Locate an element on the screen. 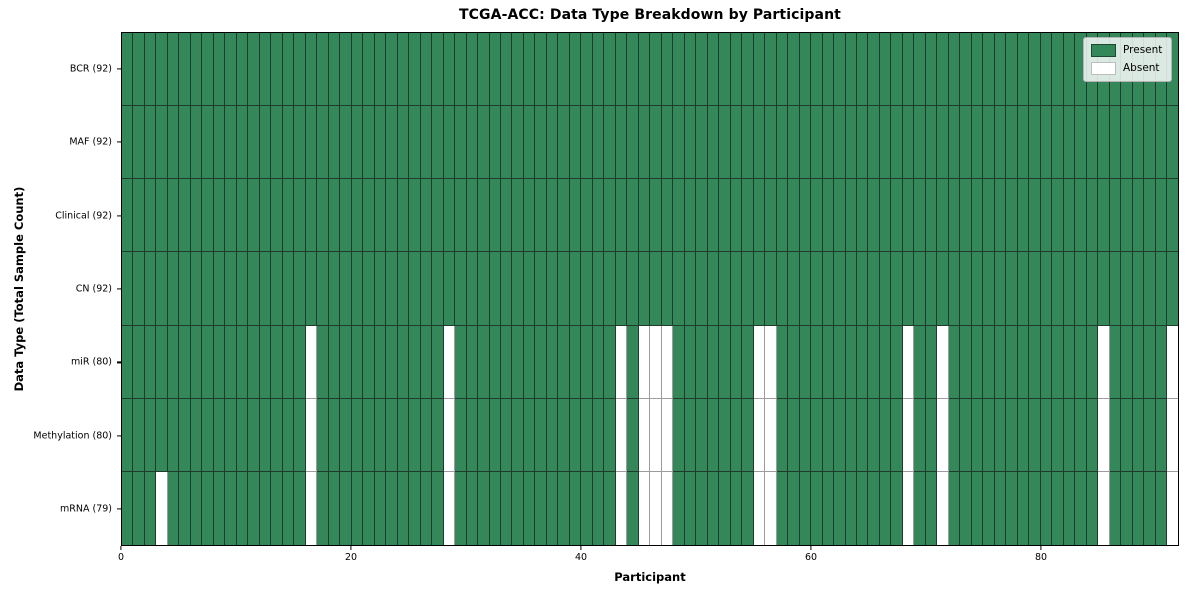  y-tick-mark is located at coordinates (119, 362).